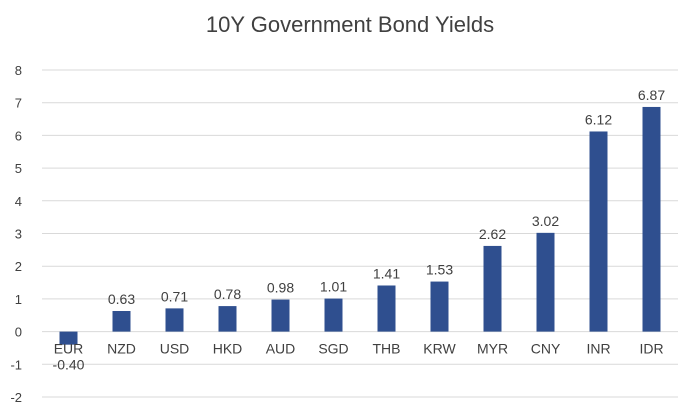 This screenshot has height=420, width=700. I want to click on data-label: 1.01, so click(333, 287).